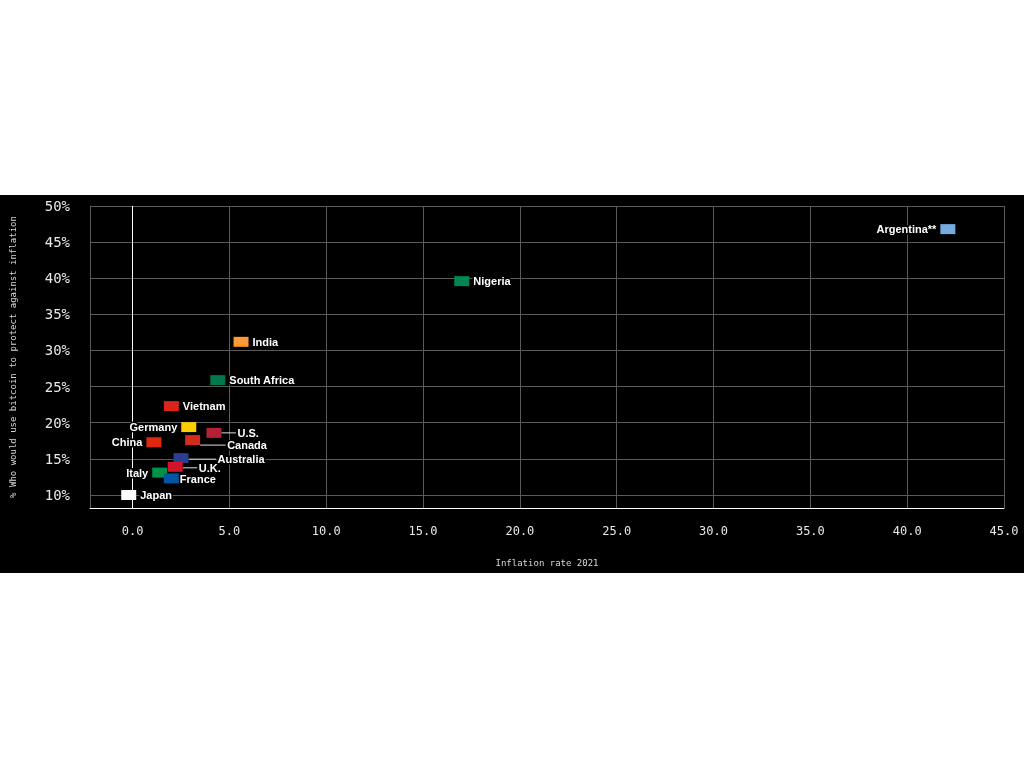 The image size is (1024, 768). I want to click on series-label: South Africa, so click(262, 380).